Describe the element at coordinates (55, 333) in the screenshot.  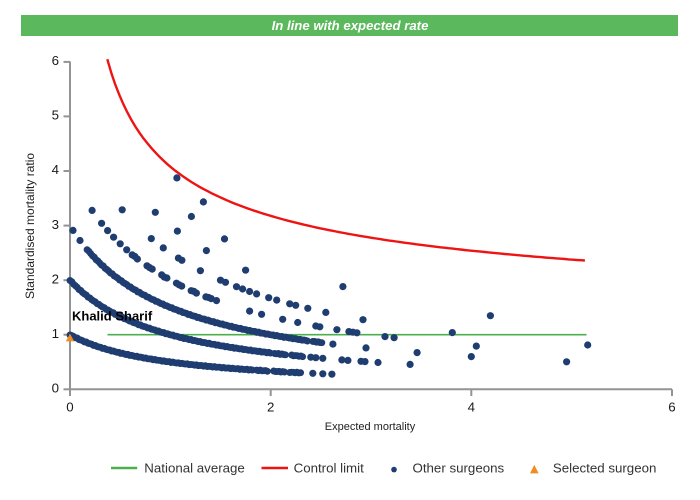
I see `svg-text: 1` at that location.